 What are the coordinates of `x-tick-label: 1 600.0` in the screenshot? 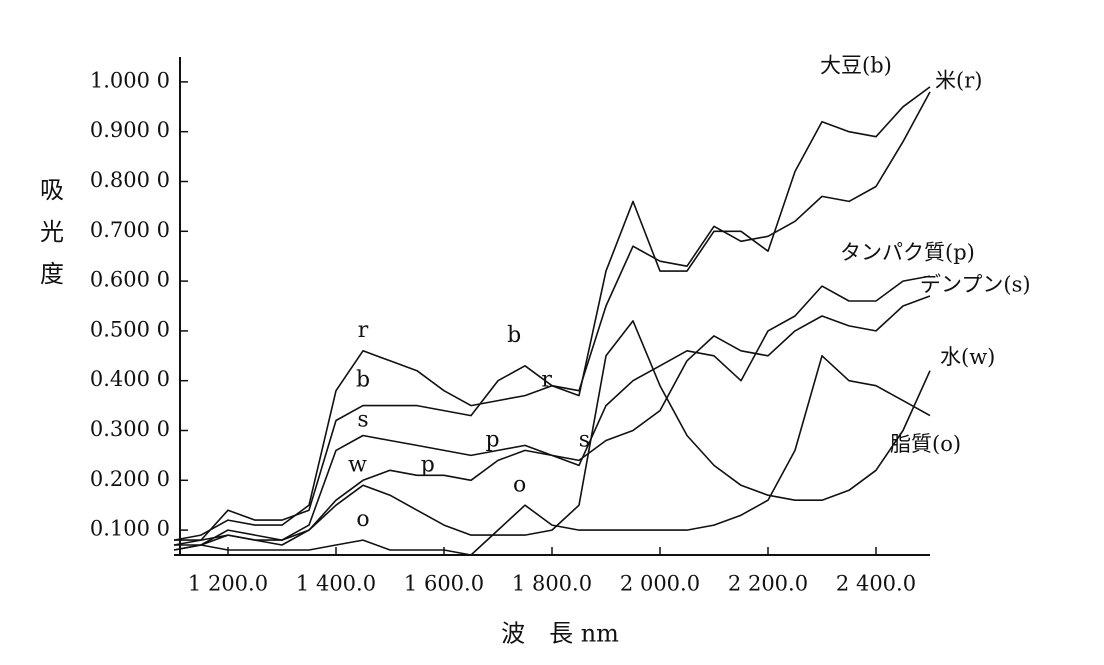 It's located at (444, 584).